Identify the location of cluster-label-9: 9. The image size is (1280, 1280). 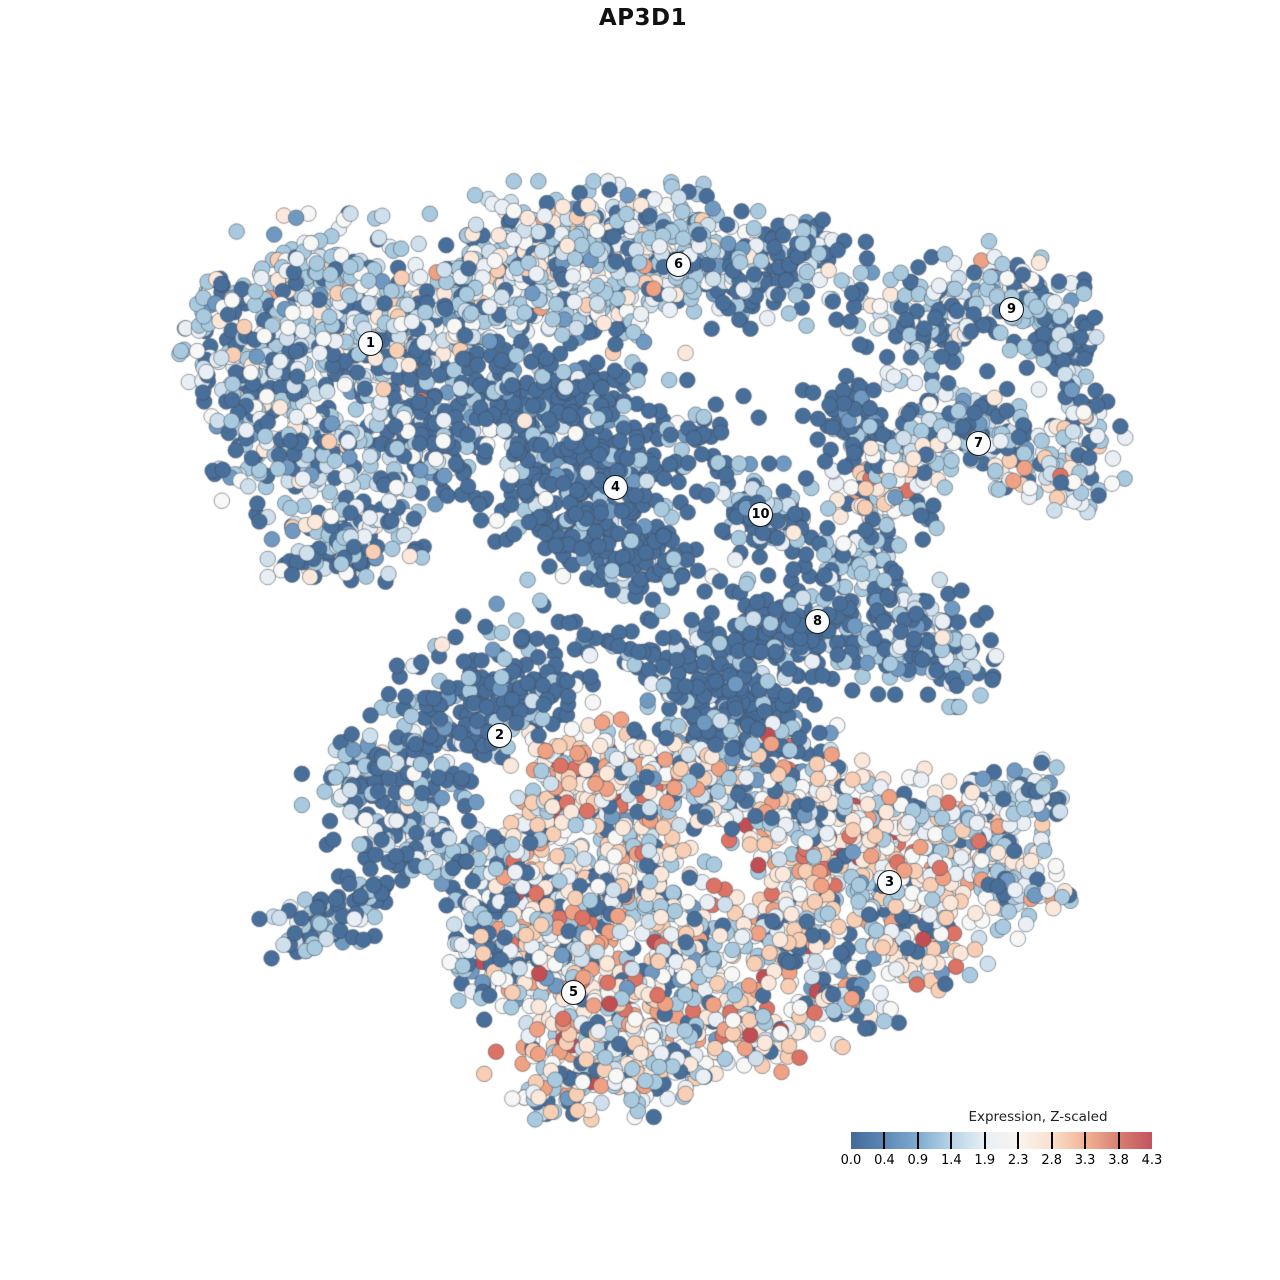
(1011, 309).